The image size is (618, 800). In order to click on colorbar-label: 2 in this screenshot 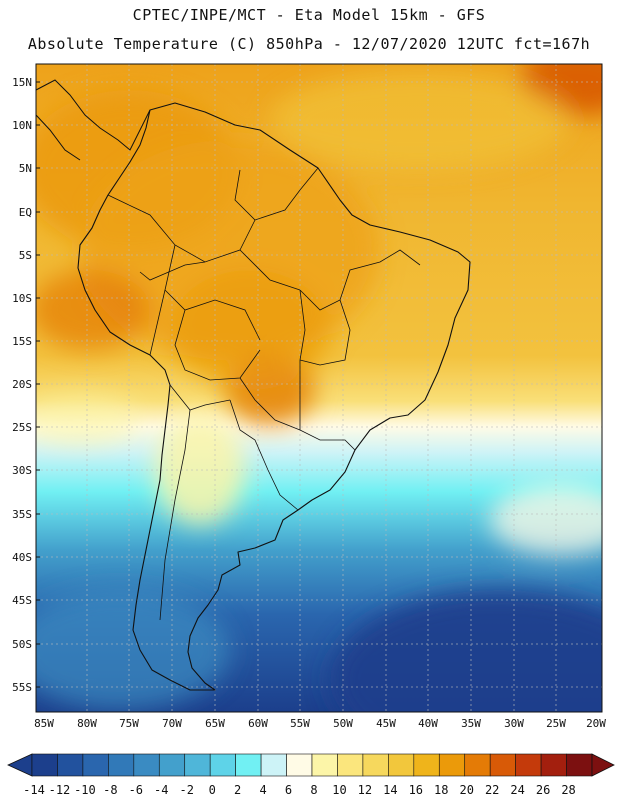, I will do `click(237, 790)`.